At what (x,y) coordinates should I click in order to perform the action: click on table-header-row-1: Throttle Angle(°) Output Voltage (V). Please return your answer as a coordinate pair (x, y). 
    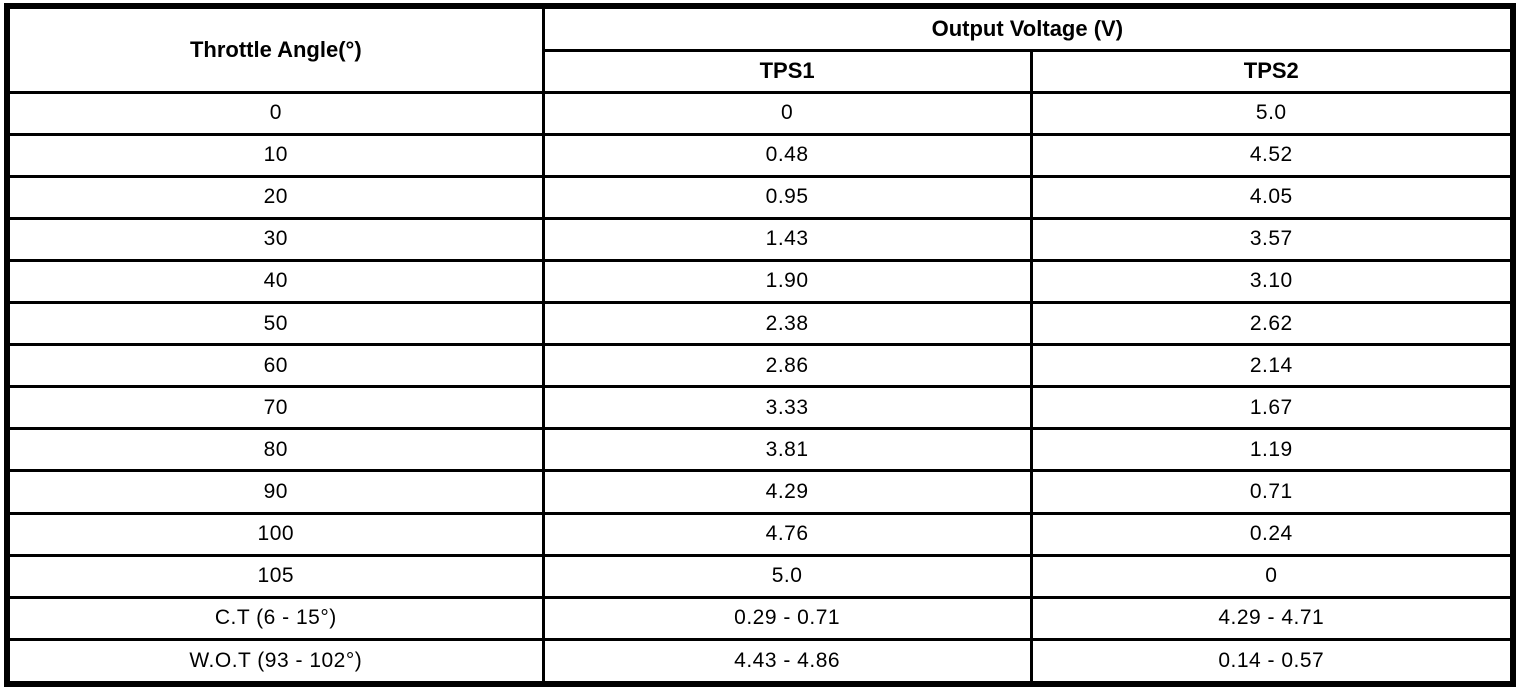
    Looking at the image, I should click on (760, 49).